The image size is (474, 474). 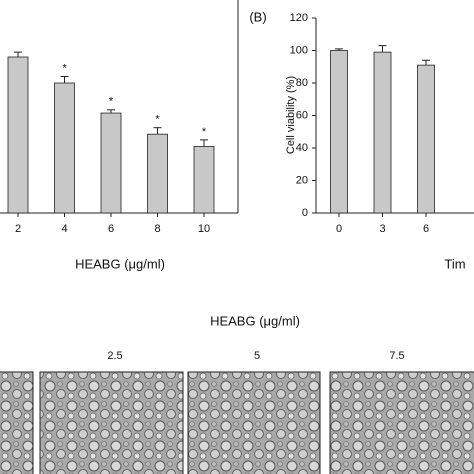 I want to click on panel-c-label: 5, so click(x=257, y=356).